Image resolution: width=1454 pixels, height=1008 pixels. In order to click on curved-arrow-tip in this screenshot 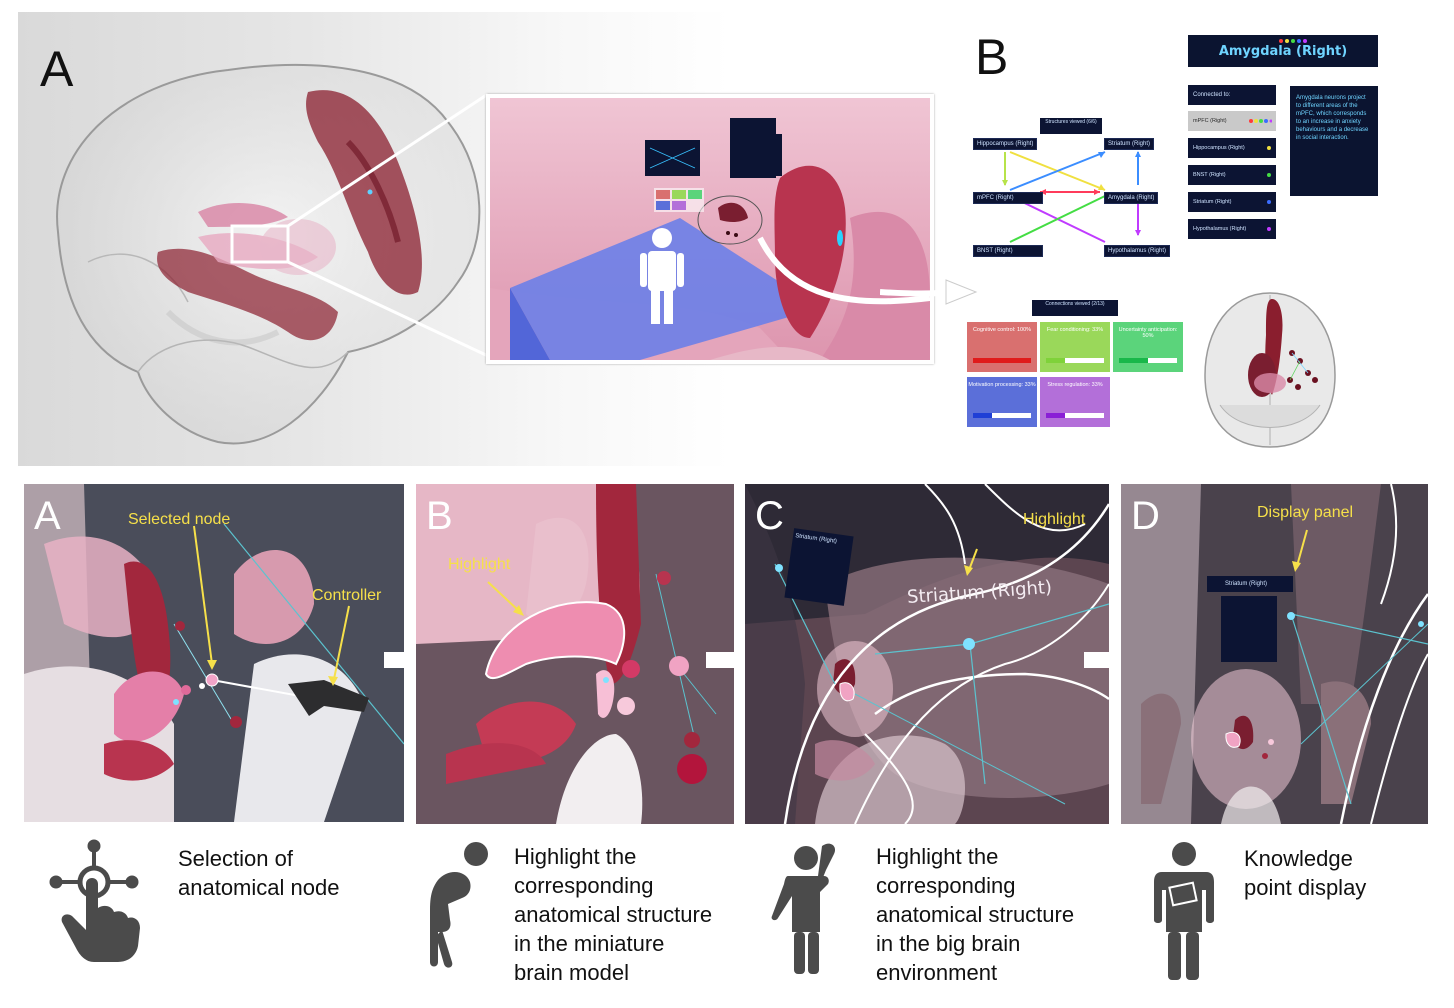, I will do `click(929, 292)`.